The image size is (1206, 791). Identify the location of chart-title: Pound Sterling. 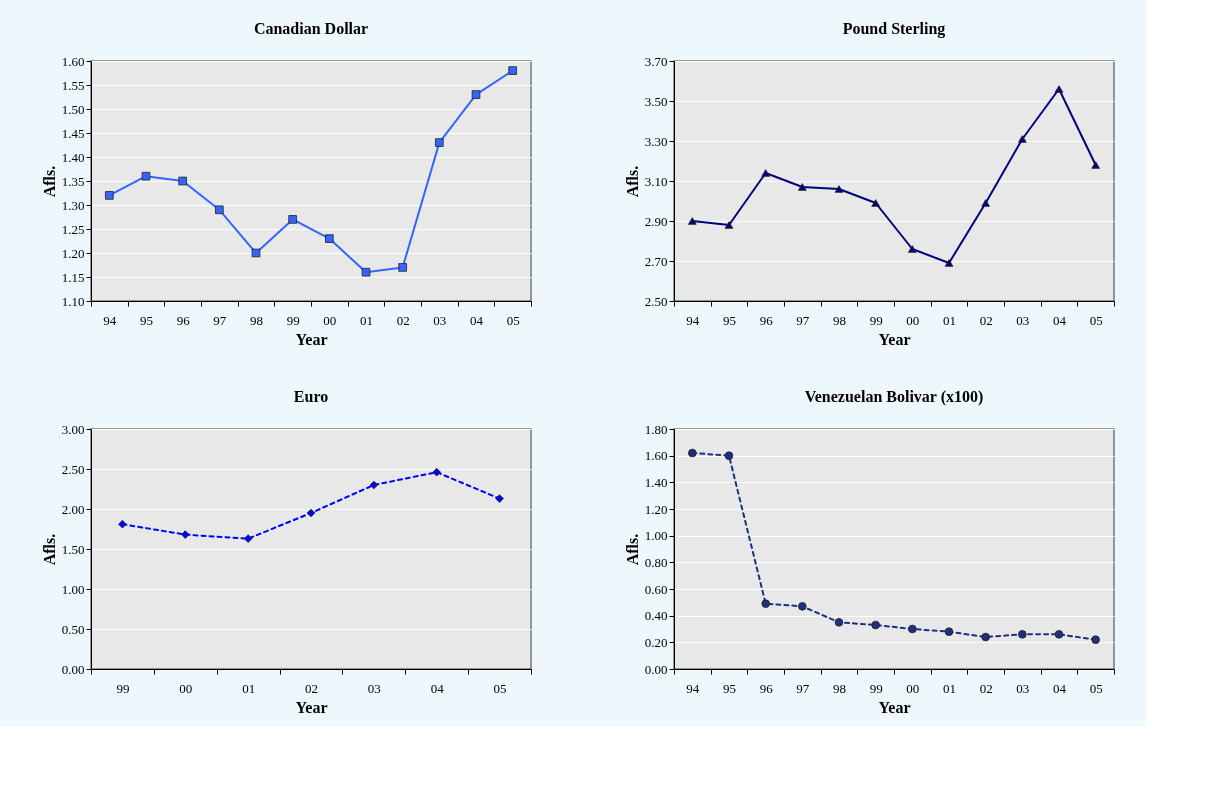
(894, 29).